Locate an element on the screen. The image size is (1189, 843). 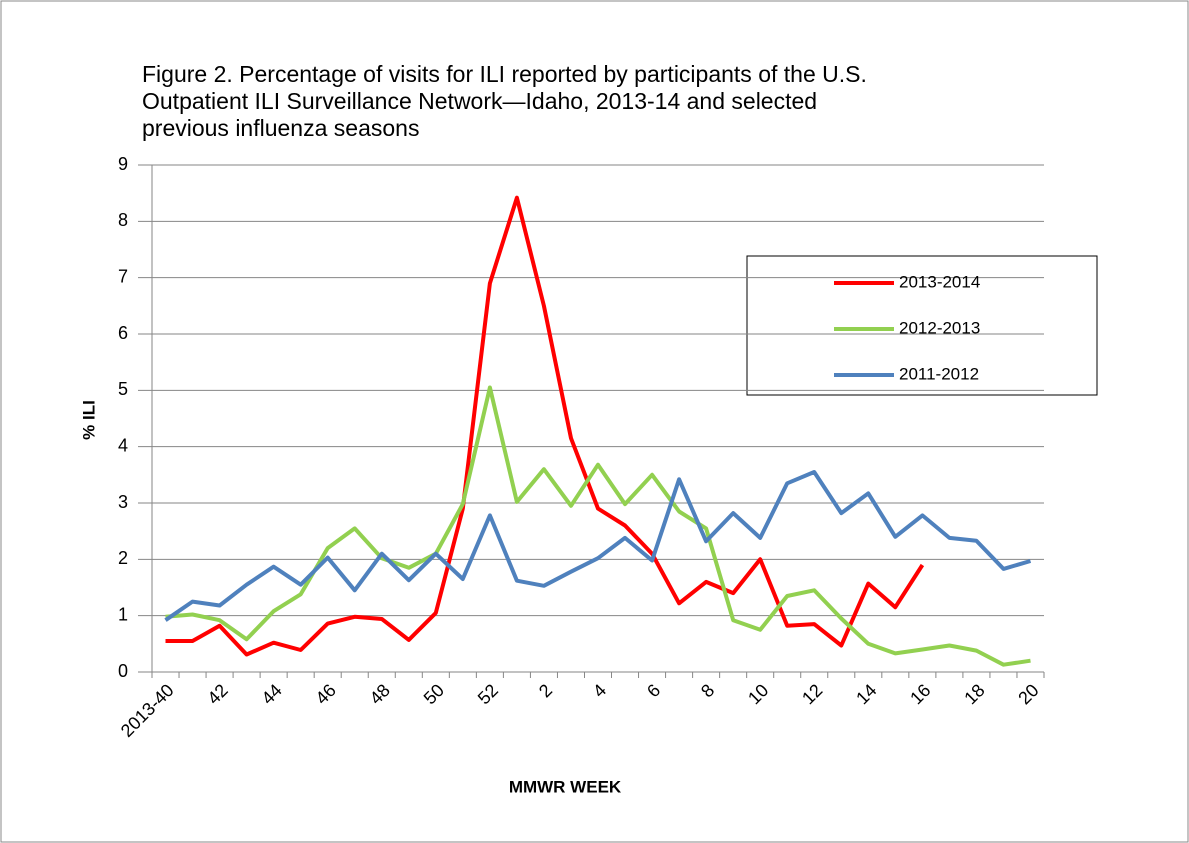
y-tick-label: 4 is located at coordinates (123, 445).